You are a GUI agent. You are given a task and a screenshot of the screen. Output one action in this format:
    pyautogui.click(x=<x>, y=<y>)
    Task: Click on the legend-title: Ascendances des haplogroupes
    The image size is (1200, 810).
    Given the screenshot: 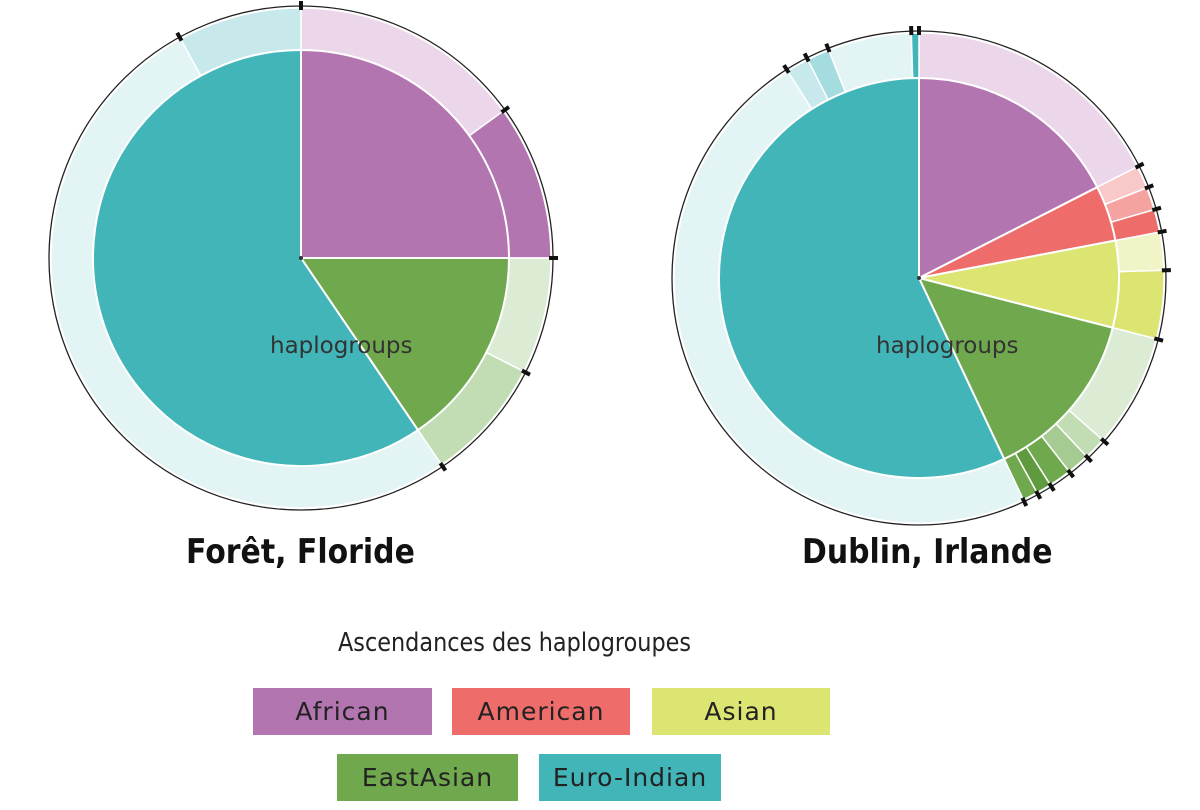 What is the action you would take?
    pyautogui.click(x=515, y=643)
    